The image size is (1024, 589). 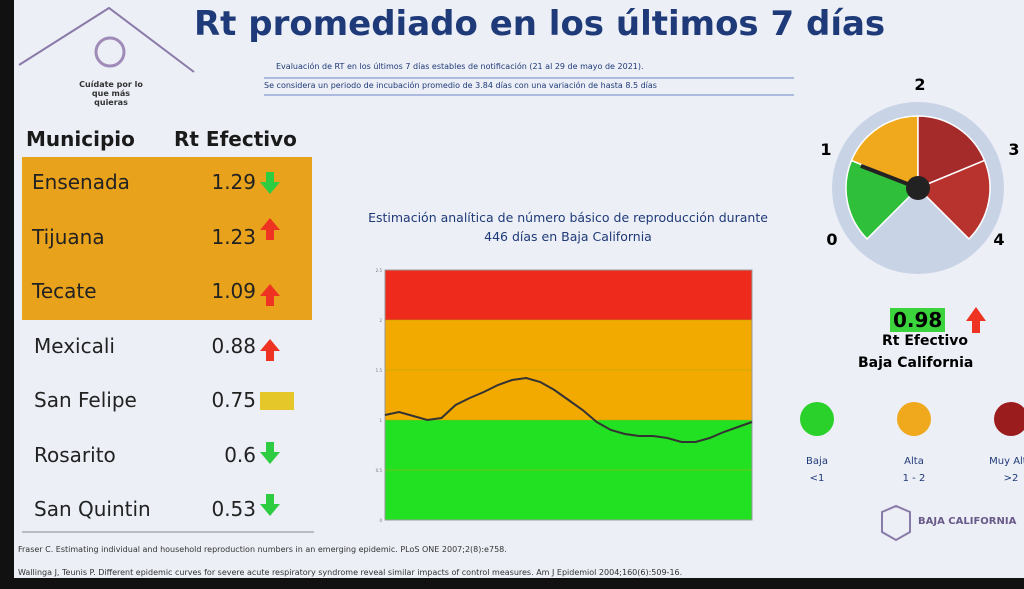 I want to click on line, so click(x=568, y=409).